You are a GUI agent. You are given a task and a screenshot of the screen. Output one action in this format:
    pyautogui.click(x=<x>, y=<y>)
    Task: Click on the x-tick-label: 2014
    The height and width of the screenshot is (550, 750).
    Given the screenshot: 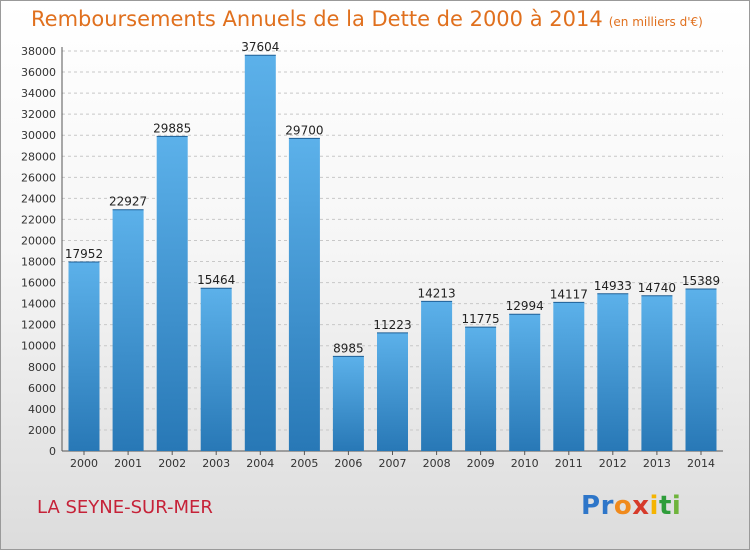 What is the action you would take?
    pyautogui.click(x=701, y=463)
    